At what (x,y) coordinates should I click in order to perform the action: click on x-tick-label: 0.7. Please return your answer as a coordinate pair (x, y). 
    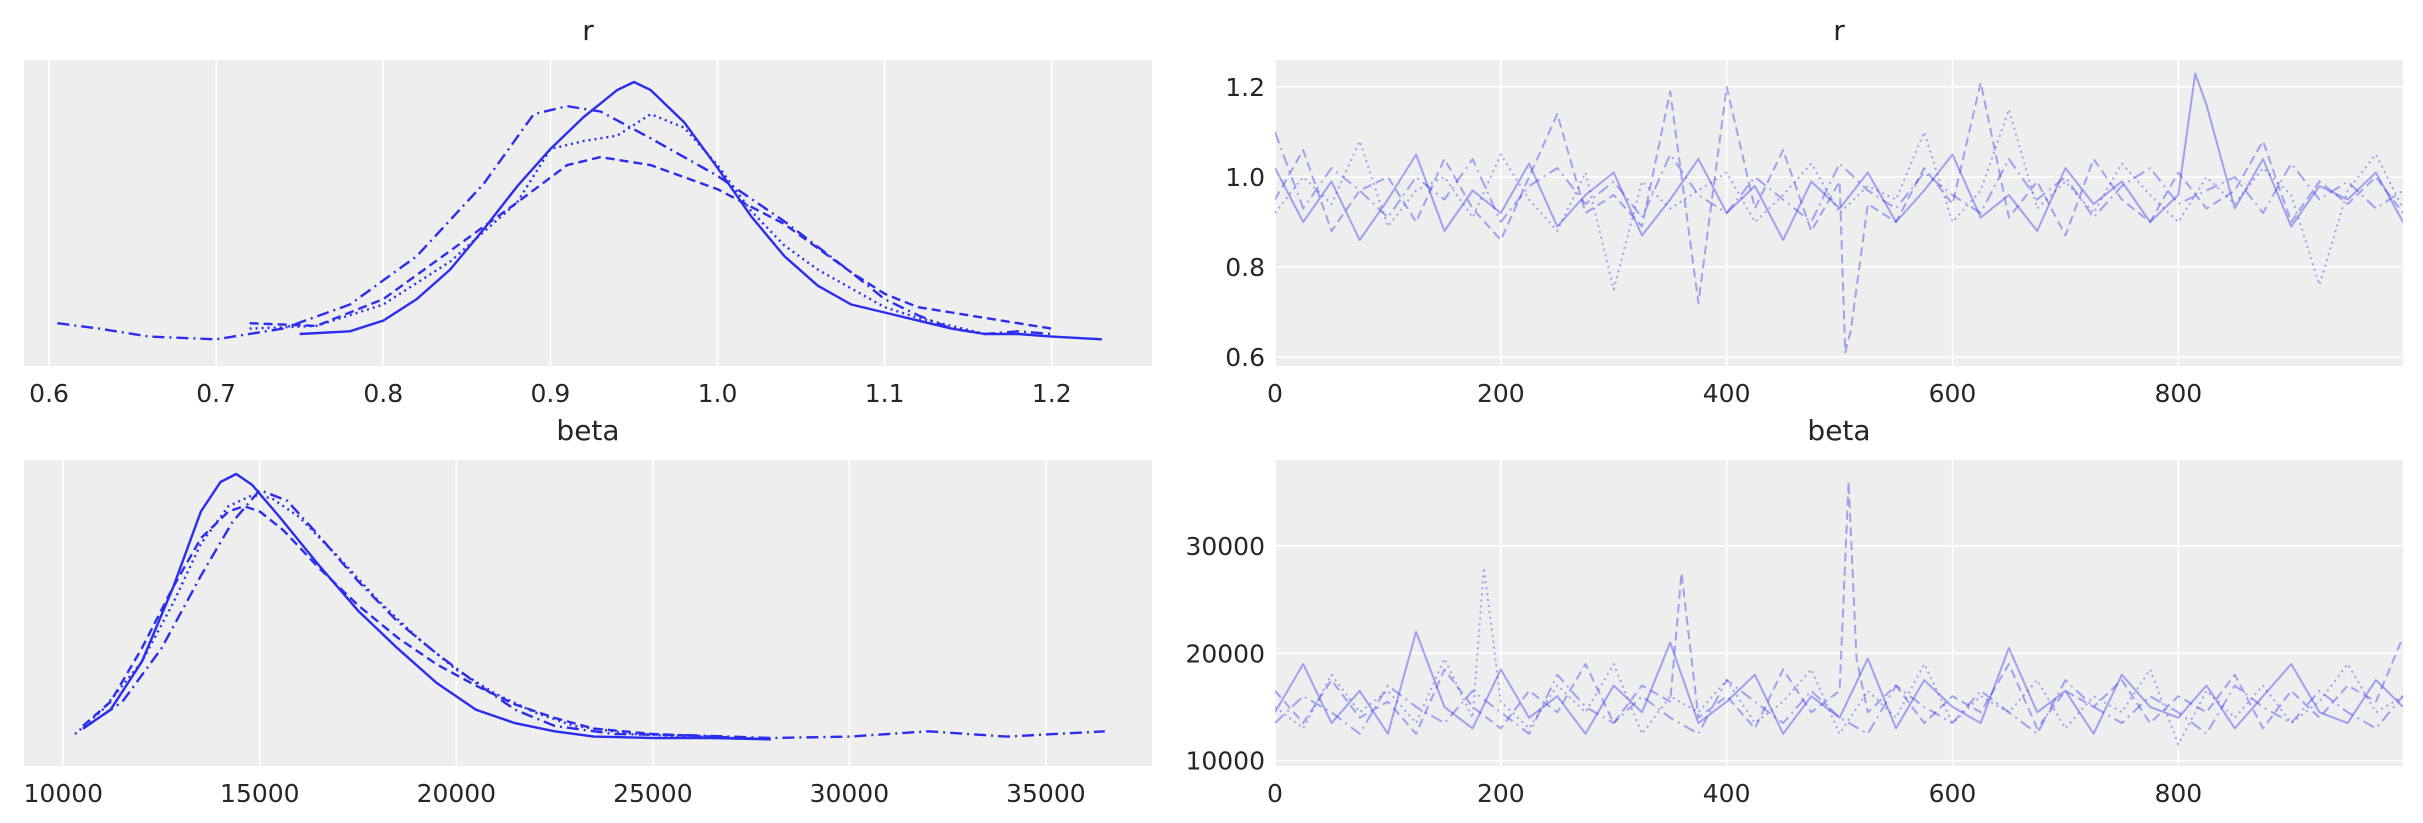
    Looking at the image, I should click on (216, 393).